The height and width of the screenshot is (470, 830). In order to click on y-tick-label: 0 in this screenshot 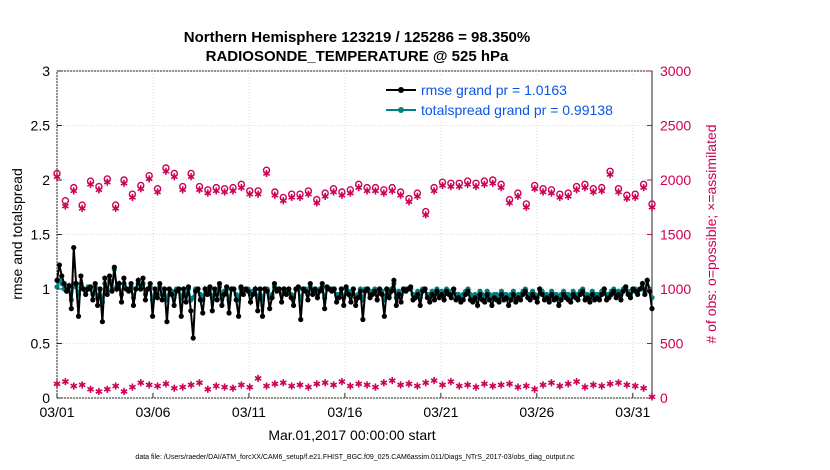, I will do `click(46, 398)`.